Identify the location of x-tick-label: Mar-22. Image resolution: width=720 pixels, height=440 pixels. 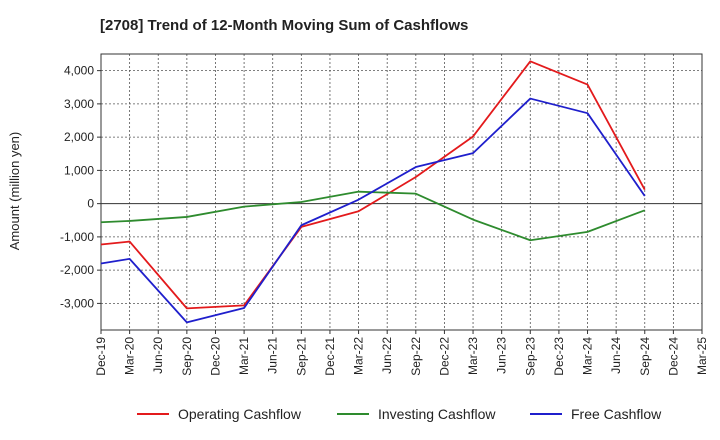
(359, 356).